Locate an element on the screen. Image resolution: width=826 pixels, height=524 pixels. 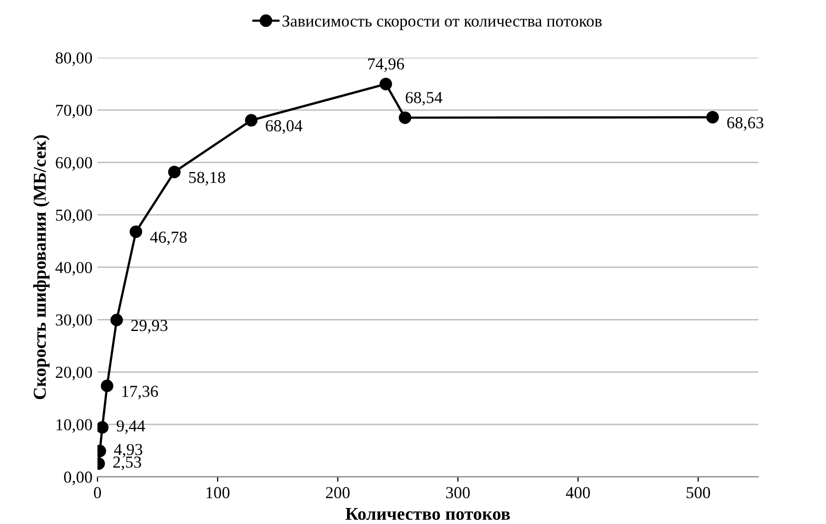
x-tick-label: 200 is located at coordinates (338, 492).